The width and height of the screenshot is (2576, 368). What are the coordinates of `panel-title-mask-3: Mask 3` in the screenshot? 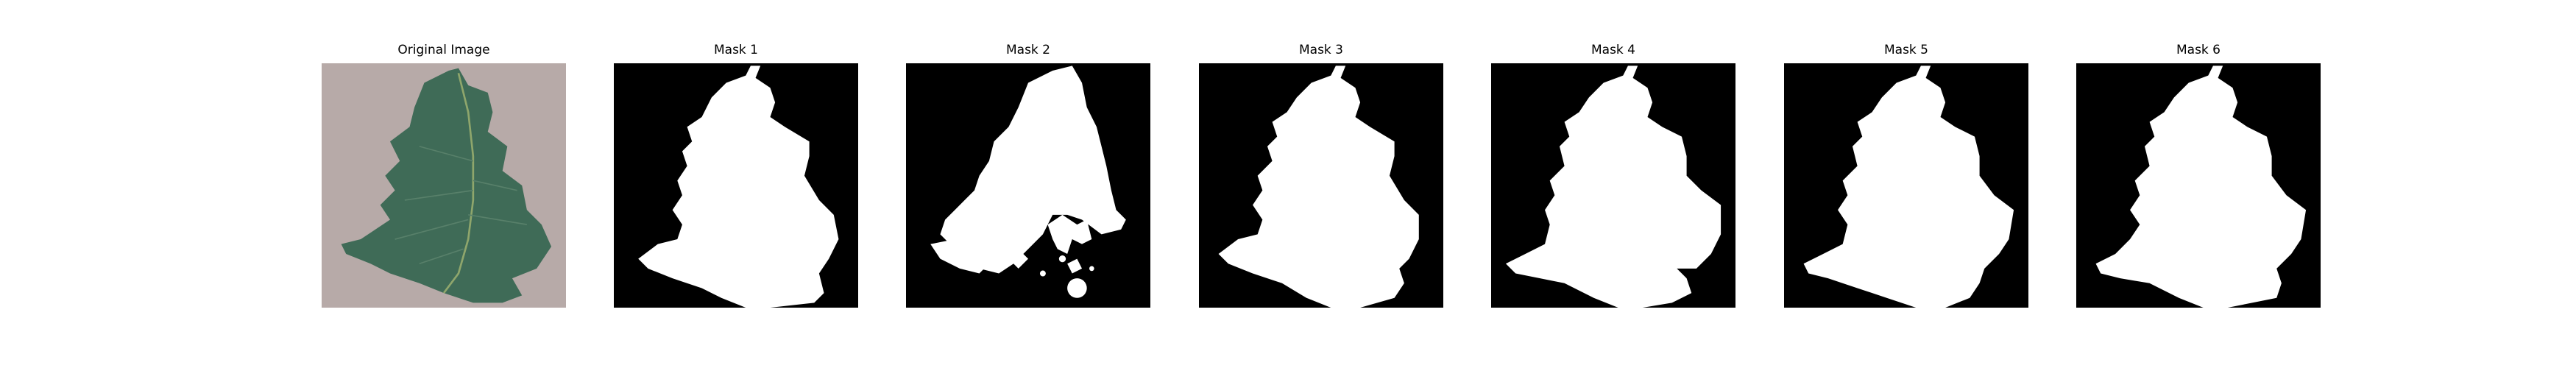 It's located at (1320, 50).